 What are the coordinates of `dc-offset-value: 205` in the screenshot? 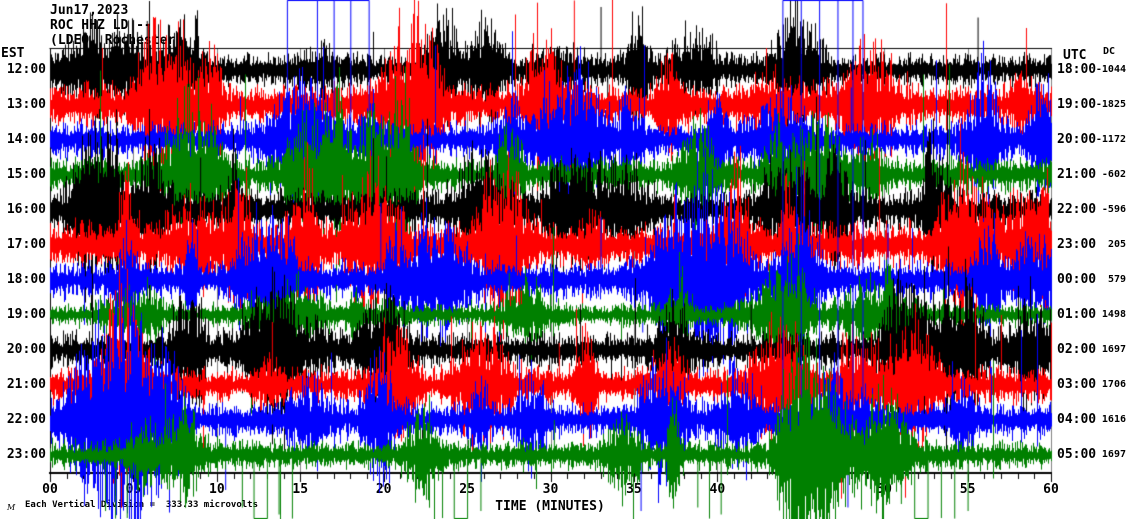 It's located at (1116, 244).